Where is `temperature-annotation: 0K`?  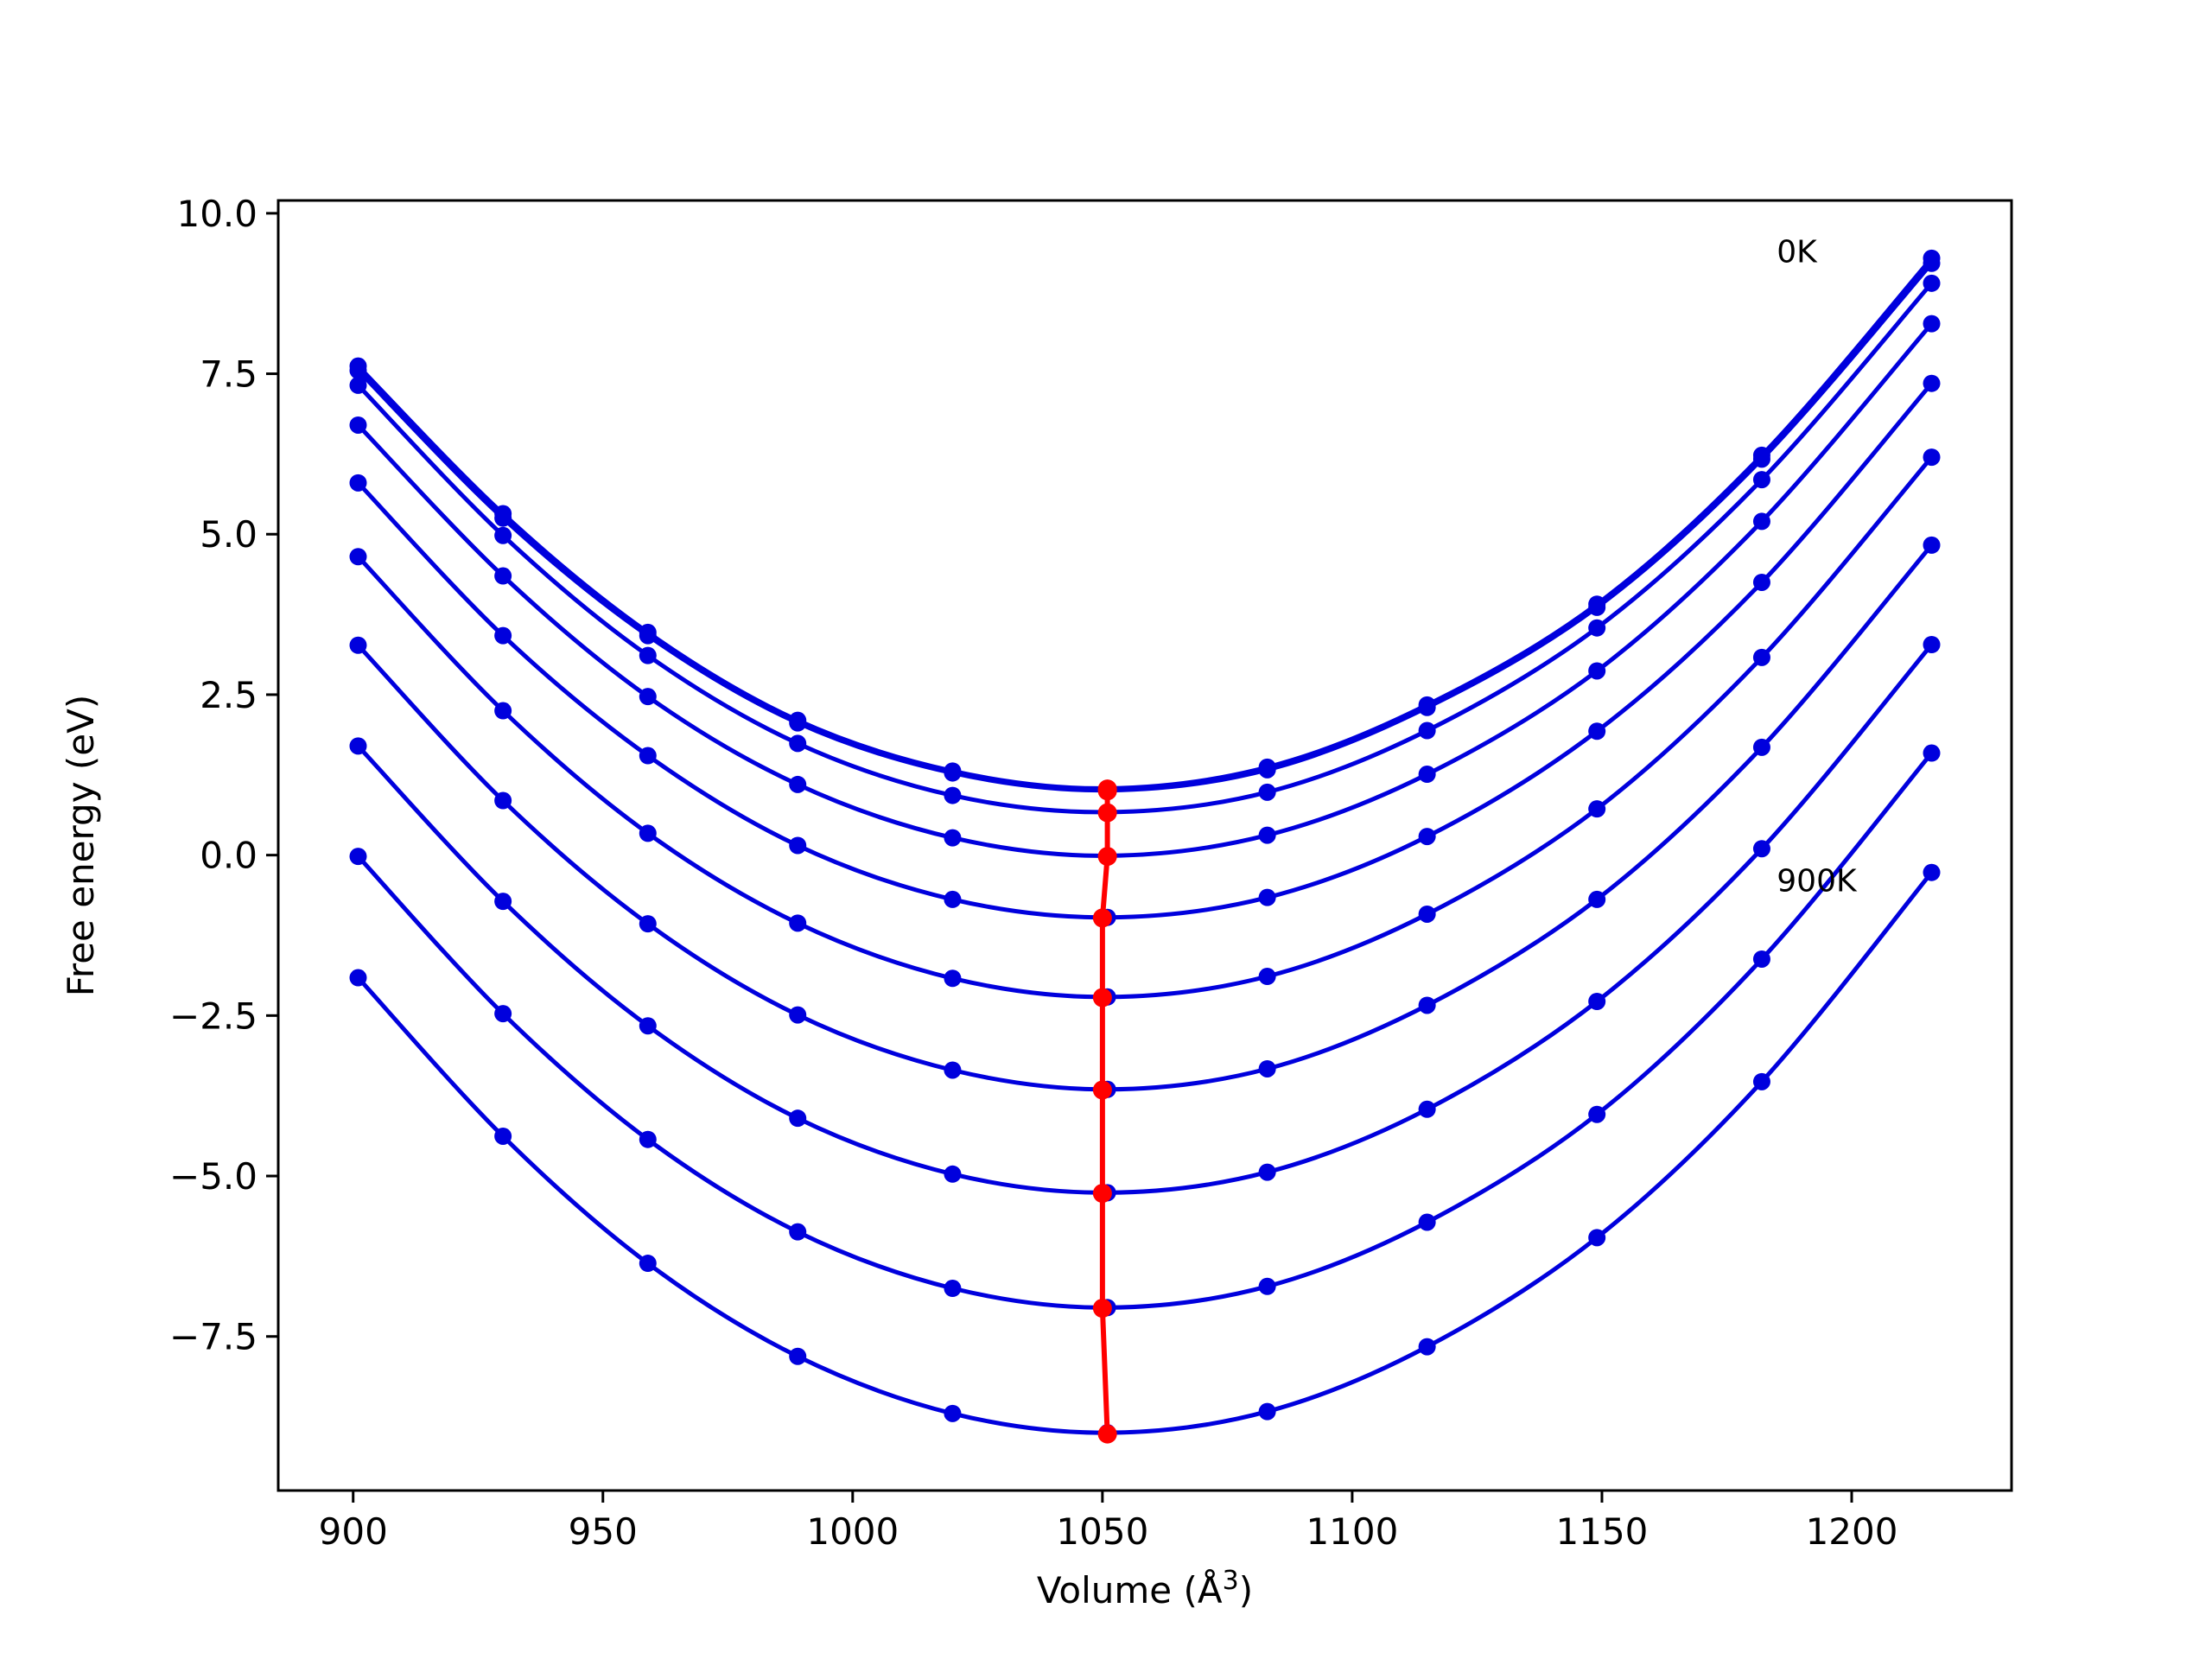 temperature-annotation: 0K is located at coordinates (1797, 252).